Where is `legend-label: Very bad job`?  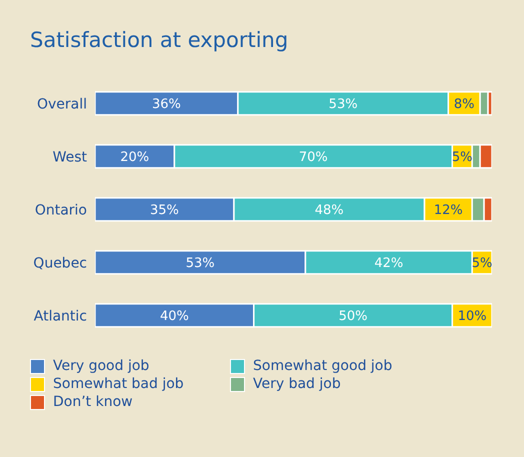 legend-label: Very bad job is located at coordinates (297, 384).